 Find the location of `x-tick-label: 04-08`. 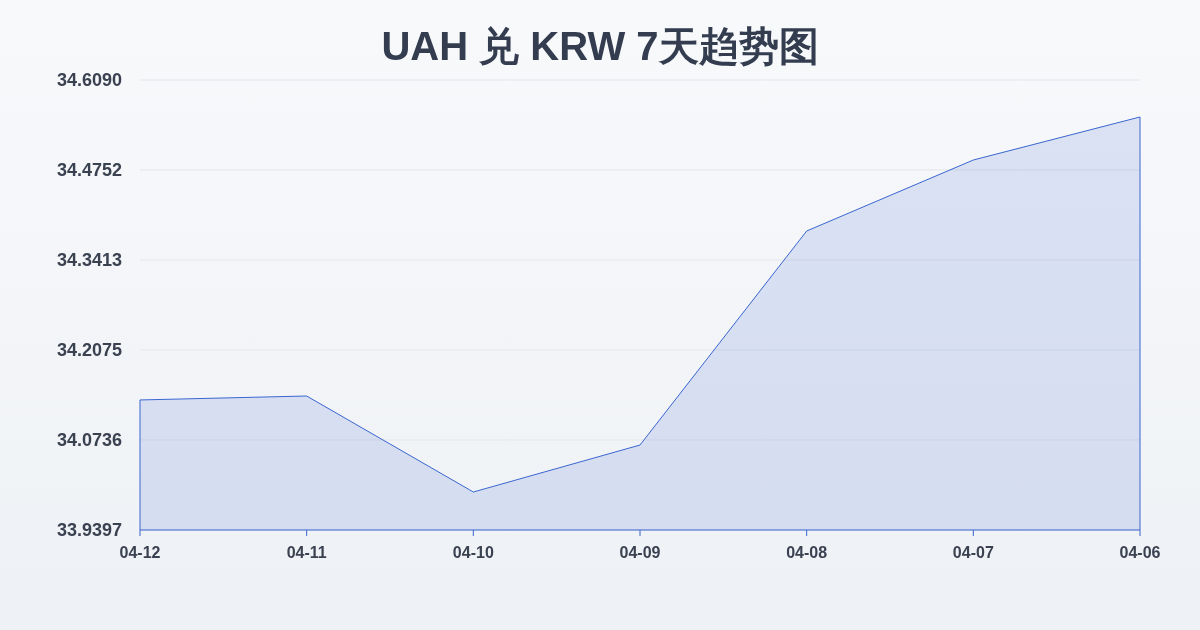

x-tick-label: 04-08 is located at coordinates (807, 552).